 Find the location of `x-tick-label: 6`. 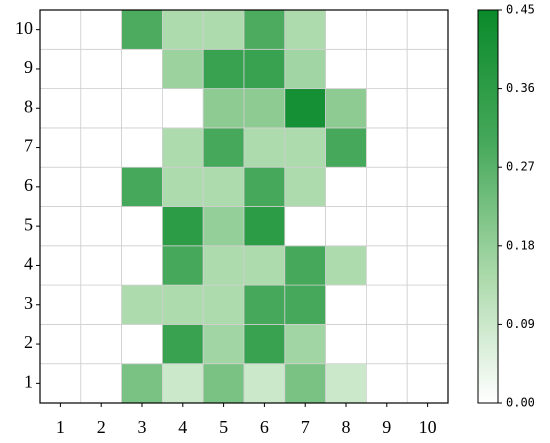

x-tick-label: 6 is located at coordinates (264, 427).